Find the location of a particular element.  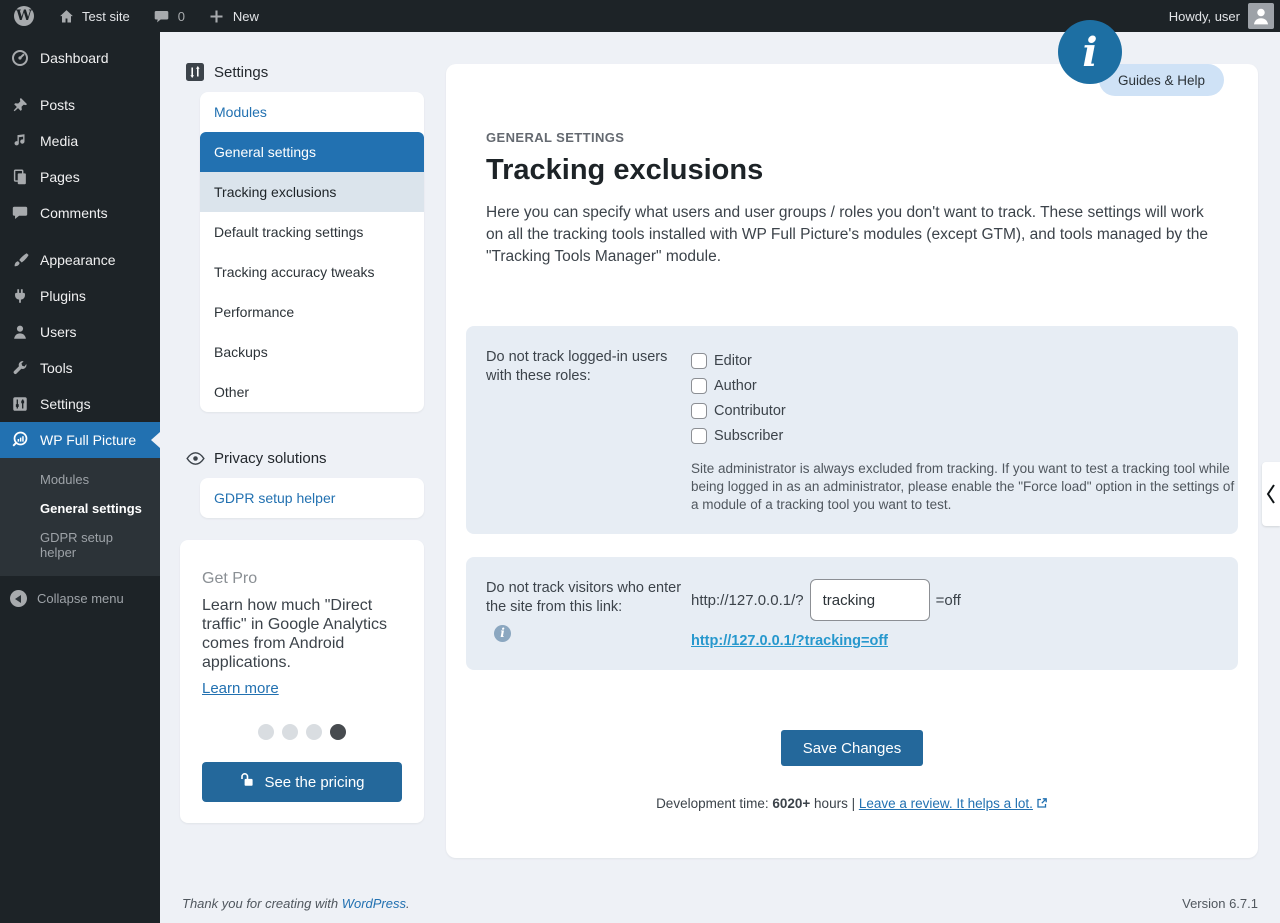

sidebar-item-users: Users is located at coordinates (80, 332).